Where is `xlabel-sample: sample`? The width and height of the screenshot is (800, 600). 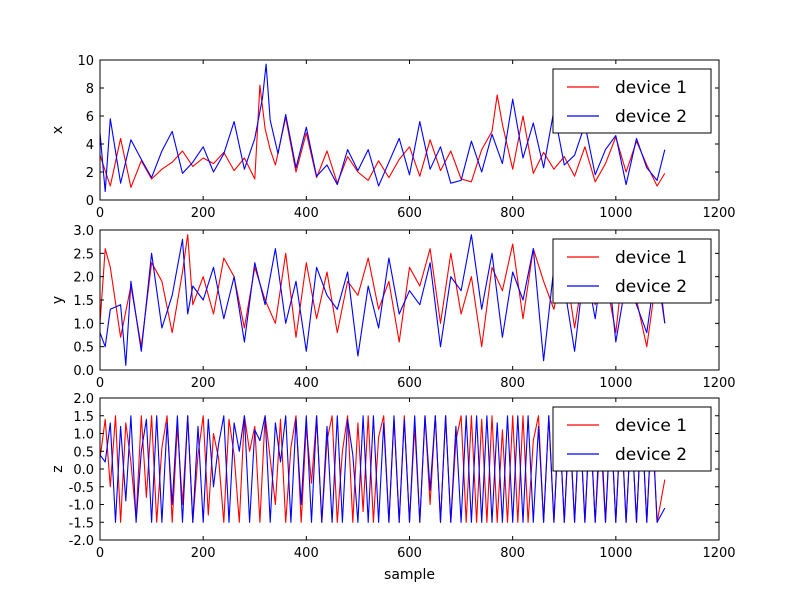
xlabel-sample: sample is located at coordinates (409, 575).